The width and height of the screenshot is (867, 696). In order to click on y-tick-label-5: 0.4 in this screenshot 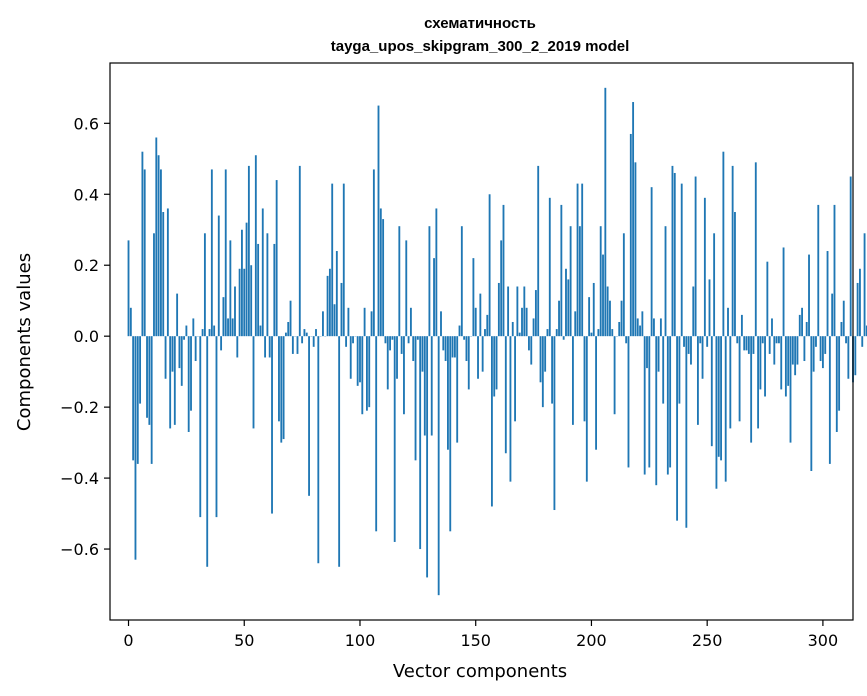, I will do `click(86, 194)`.